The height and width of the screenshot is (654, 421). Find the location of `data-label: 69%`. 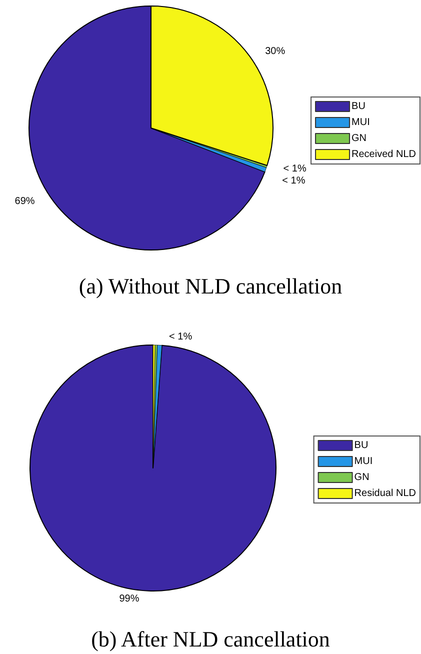

data-label: 69% is located at coordinates (24, 202).